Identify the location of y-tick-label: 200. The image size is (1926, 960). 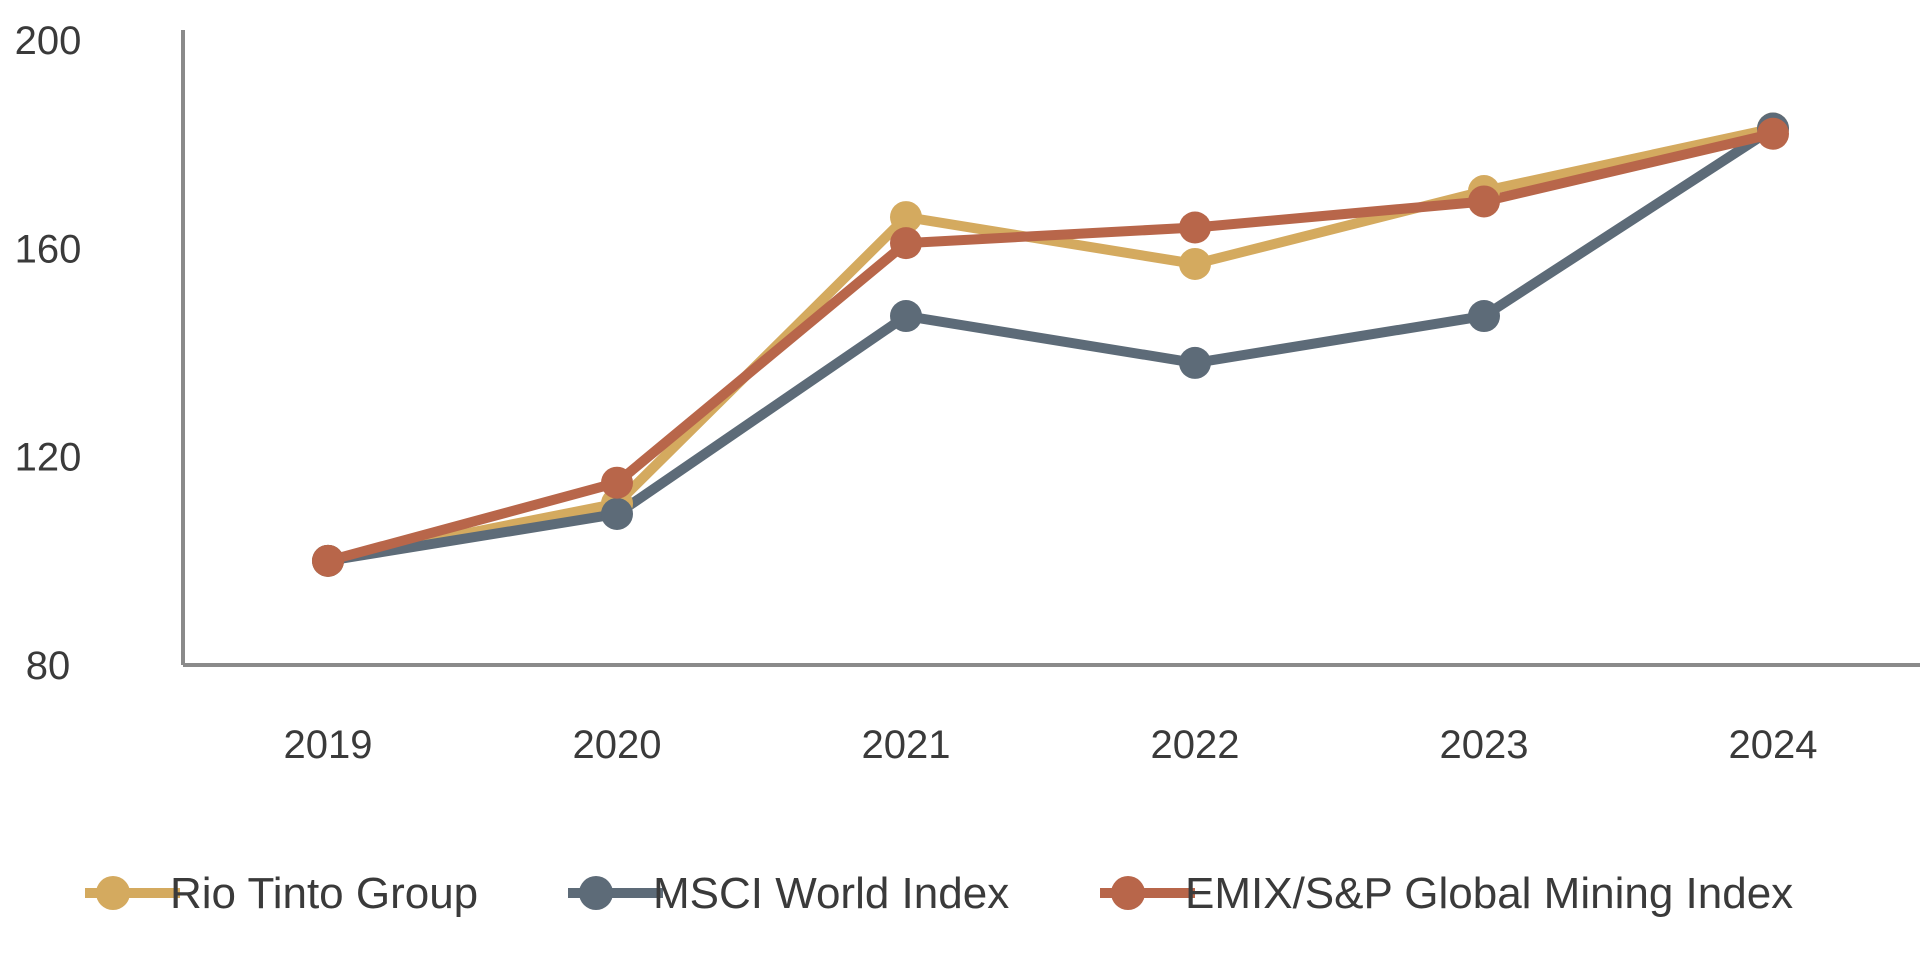
(48, 41).